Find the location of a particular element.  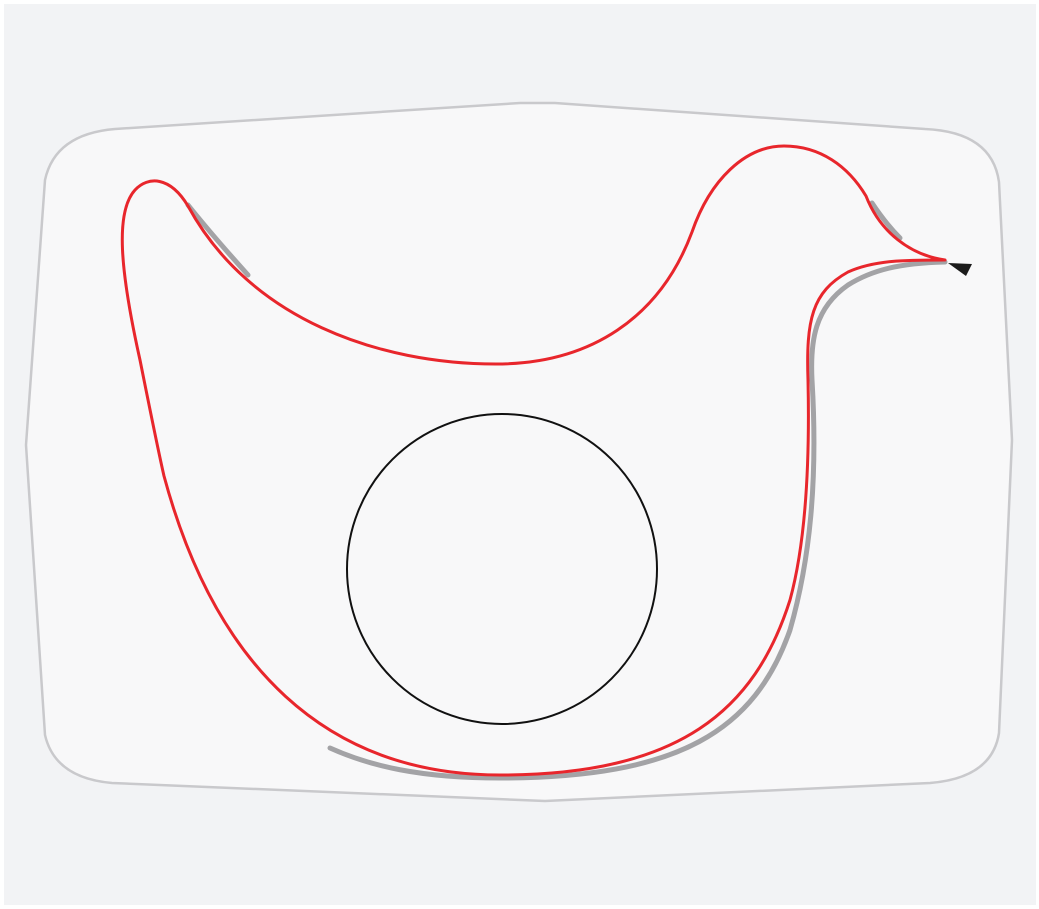

beak-triangle is located at coordinates (960, 269).